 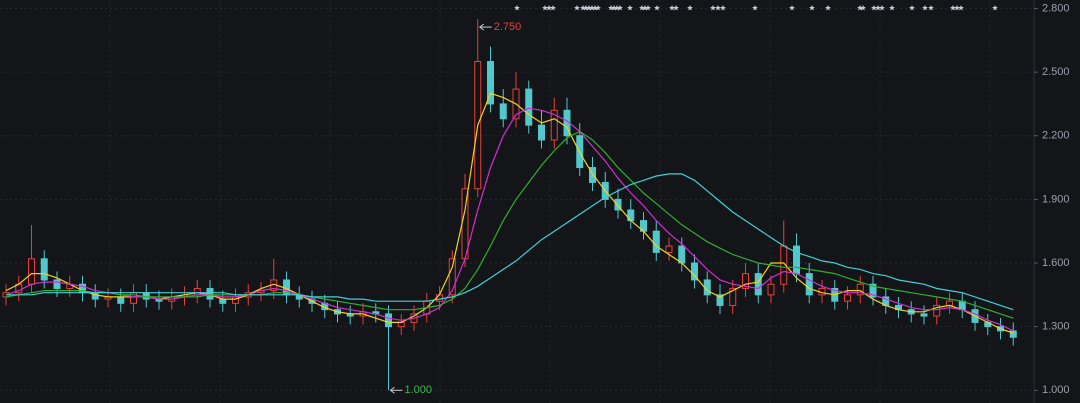 What do you see at coordinates (1056, 199) in the screenshot?
I see `y-tick-label: 1.900` at bounding box center [1056, 199].